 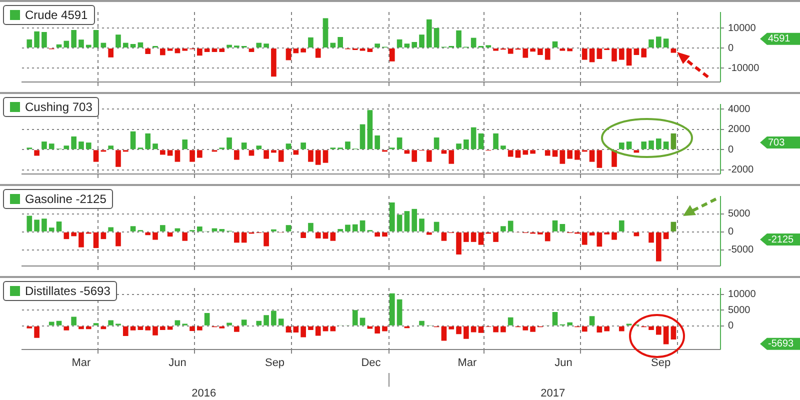 What do you see at coordinates (660, 363) in the screenshot?
I see `x-tick-label: Sep` at bounding box center [660, 363].